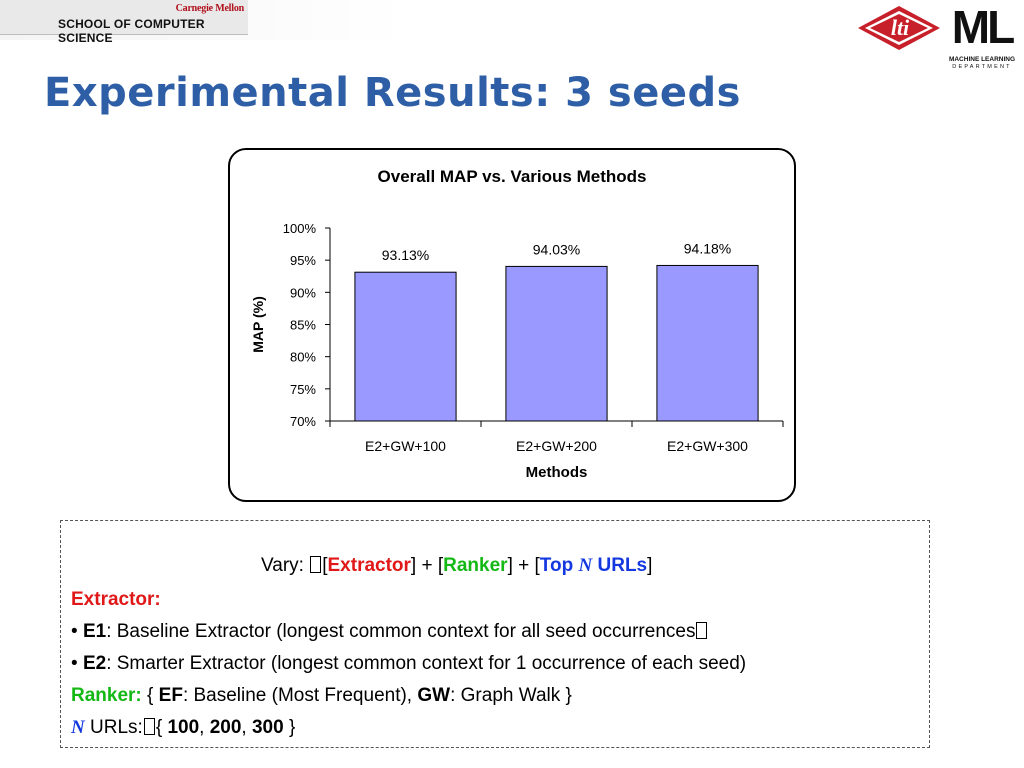 The width and height of the screenshot is (1024, 768). I want to click on x-tick-label: E2+GW+200, so click(556, 446).